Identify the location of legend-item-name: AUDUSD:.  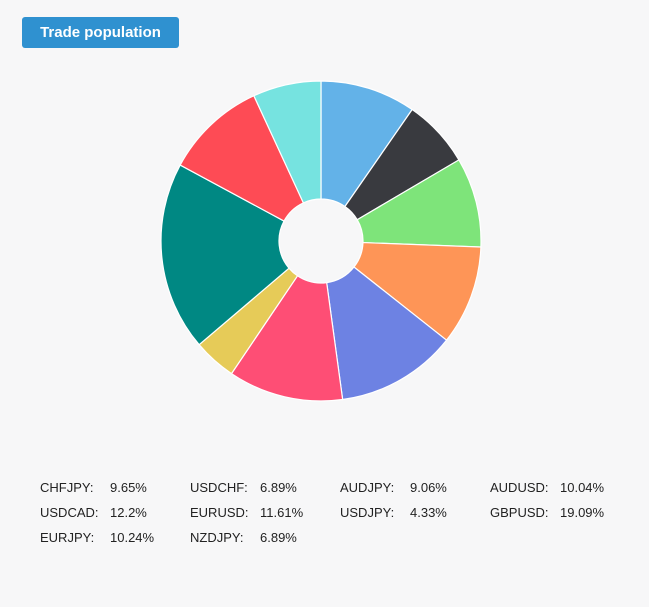
(519, 487).